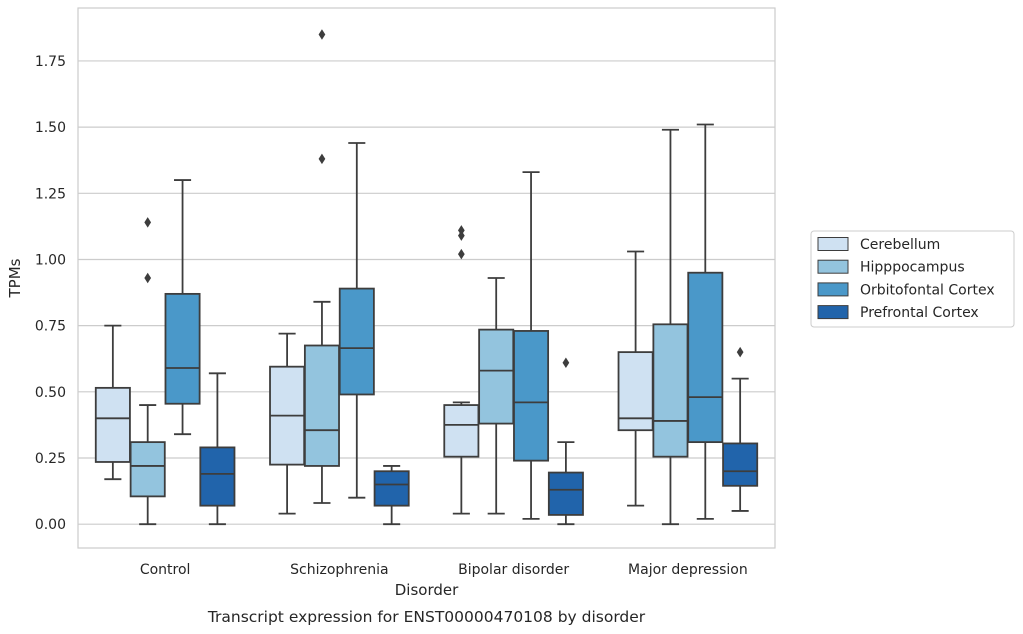 This screenshot has height=634, width=1023. Describe the element at coordinates (927, 290) in the screenshot. I see `legend-label: Orbitofontal Cortex` at that location.